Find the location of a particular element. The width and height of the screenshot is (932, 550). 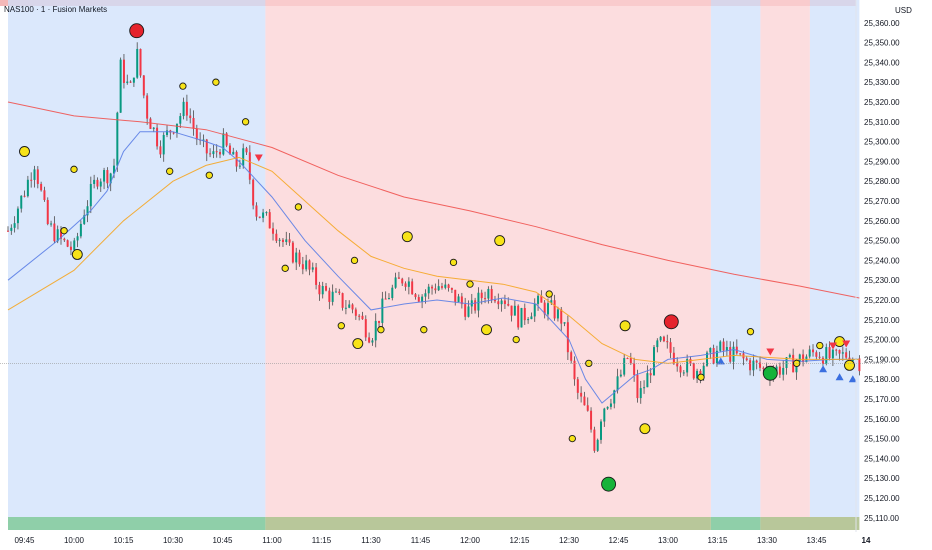

price-tick-label: 25,280.00 is located at coordinates (882, 181).